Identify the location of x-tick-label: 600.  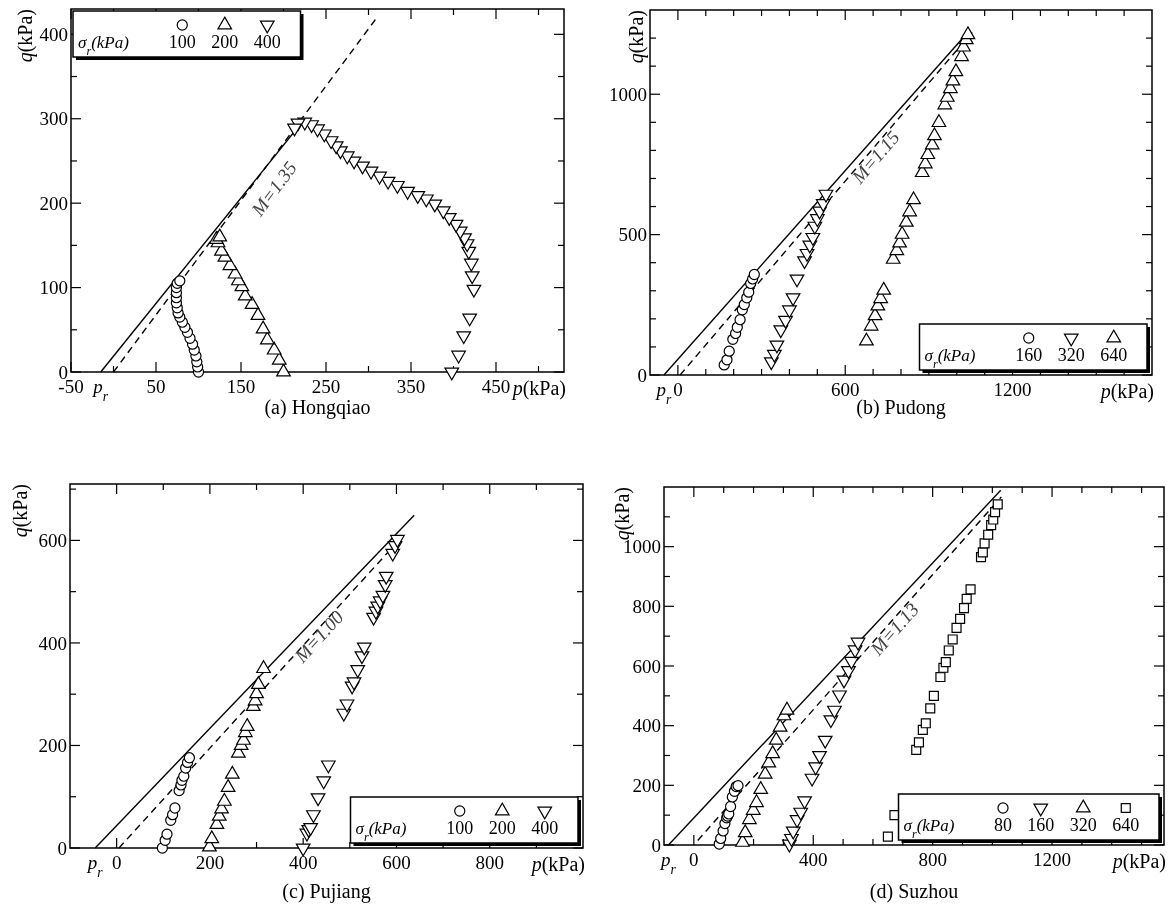
(396, 862).